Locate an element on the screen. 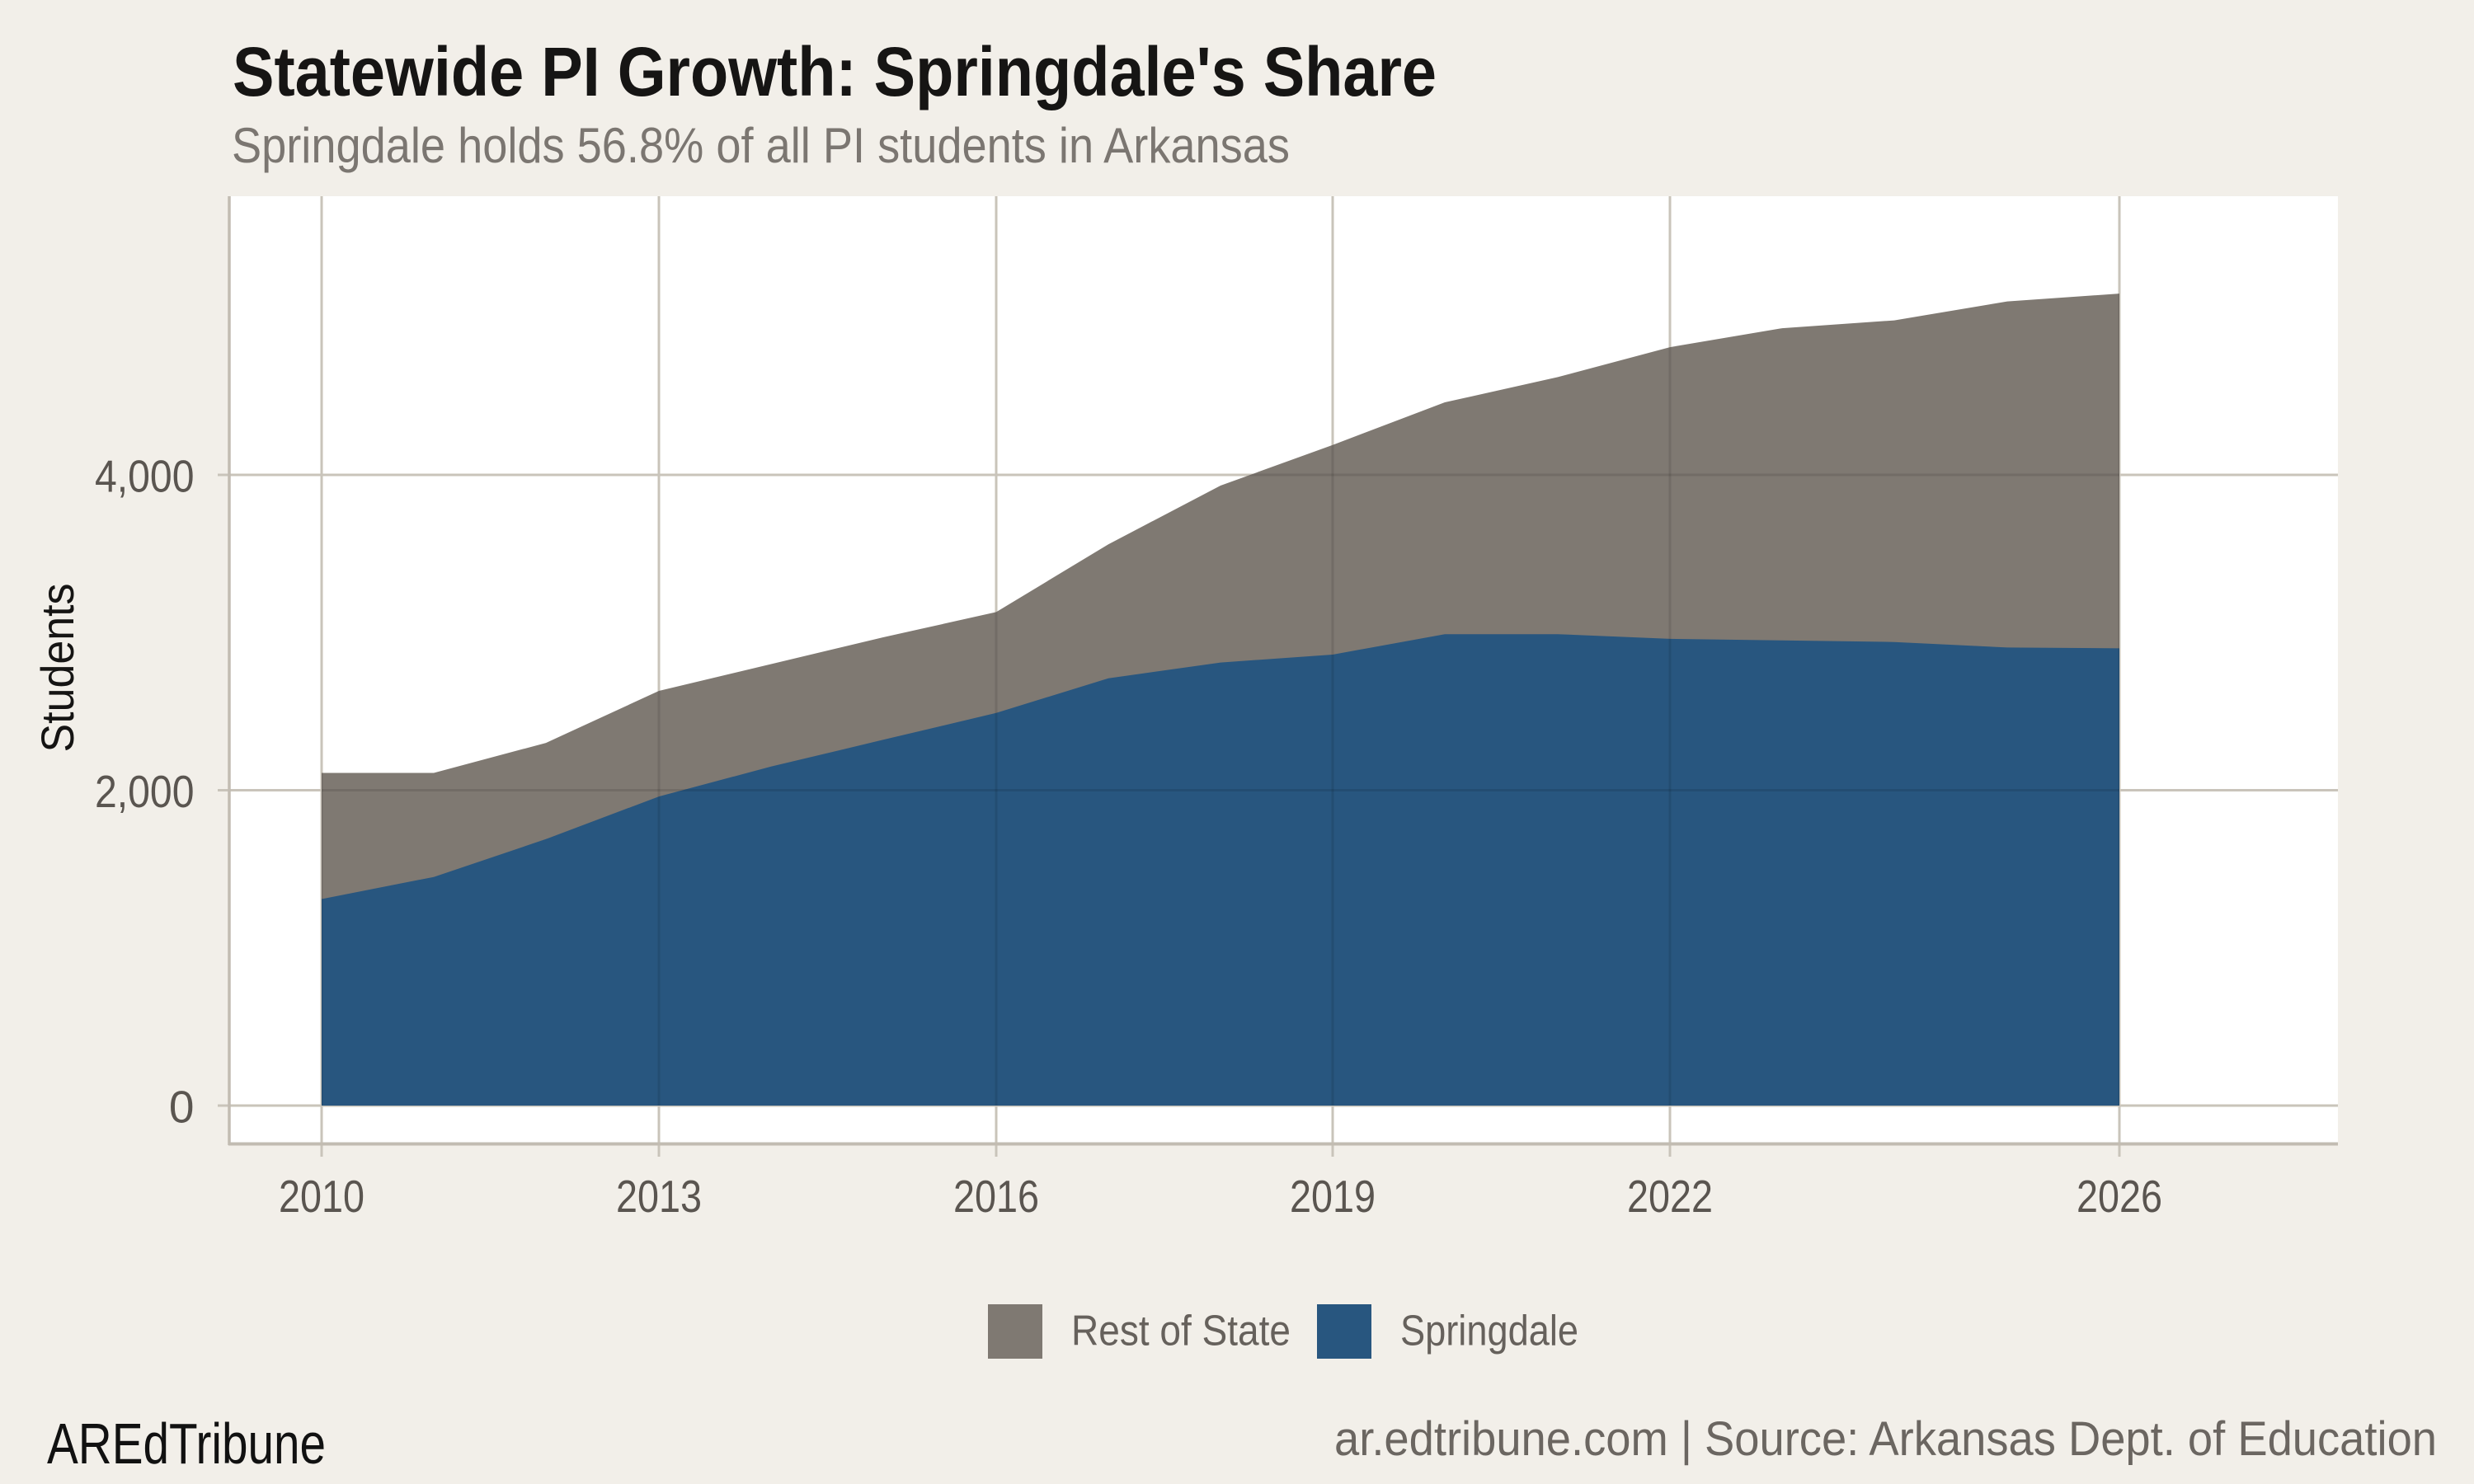  svg-text: 2,000 is located at coordinates (145, 791).